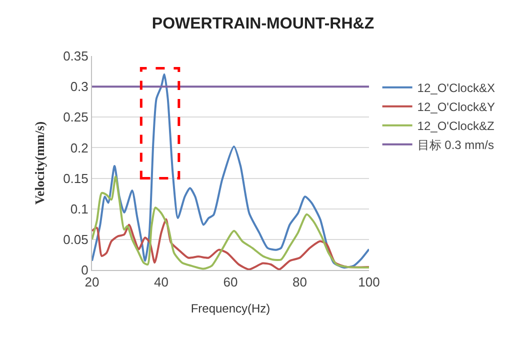 This screenshot has height=344, width=526. I want to click on y-tick-label: 0.25, so click(75, 117).